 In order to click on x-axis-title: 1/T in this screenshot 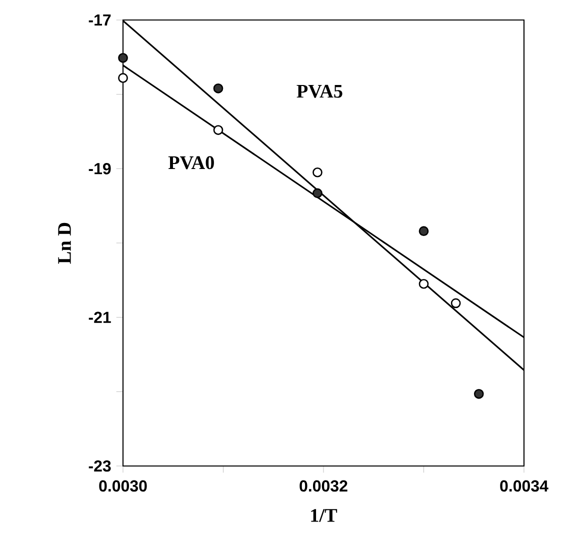, I will do `click(324, 515)`.